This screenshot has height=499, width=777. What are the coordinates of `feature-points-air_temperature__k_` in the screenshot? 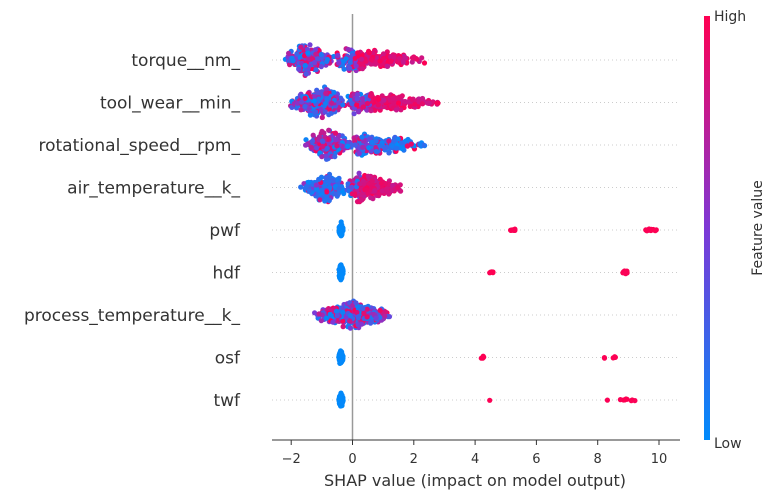 It's located at (351, 187).